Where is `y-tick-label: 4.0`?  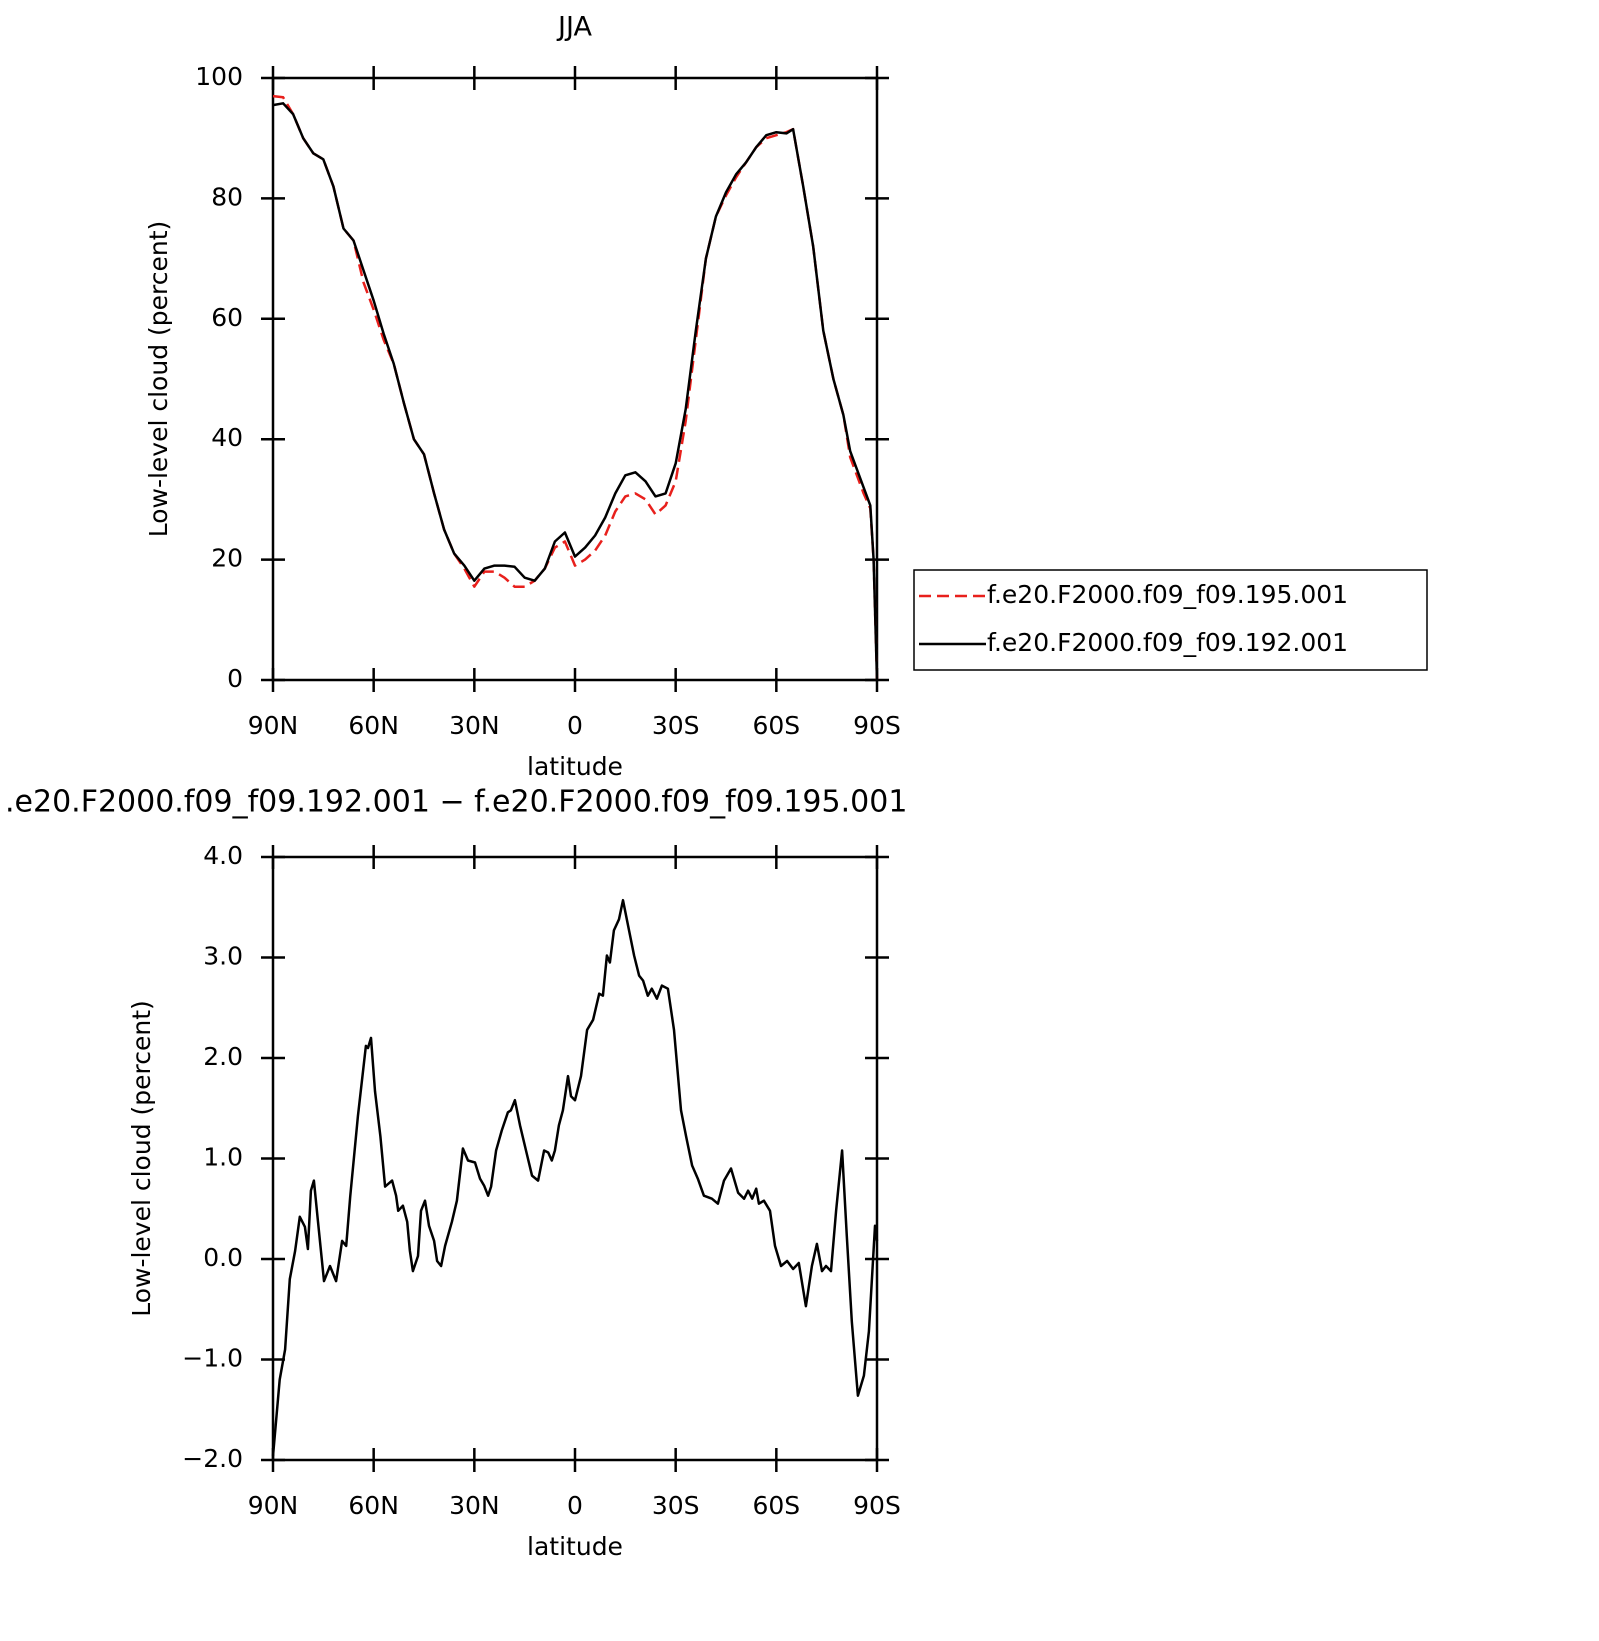
y-tick-label: 4.0 is located at coordinates (223, 855).